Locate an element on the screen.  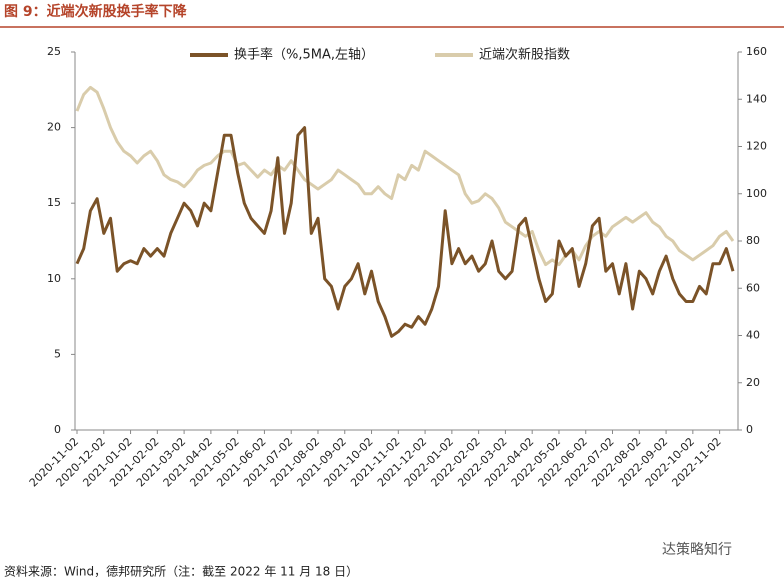
source: 资料来源：Wind，德邦研究所（注：截至 2022 年 11 月 18 日） is located at coordinates (181, 571).